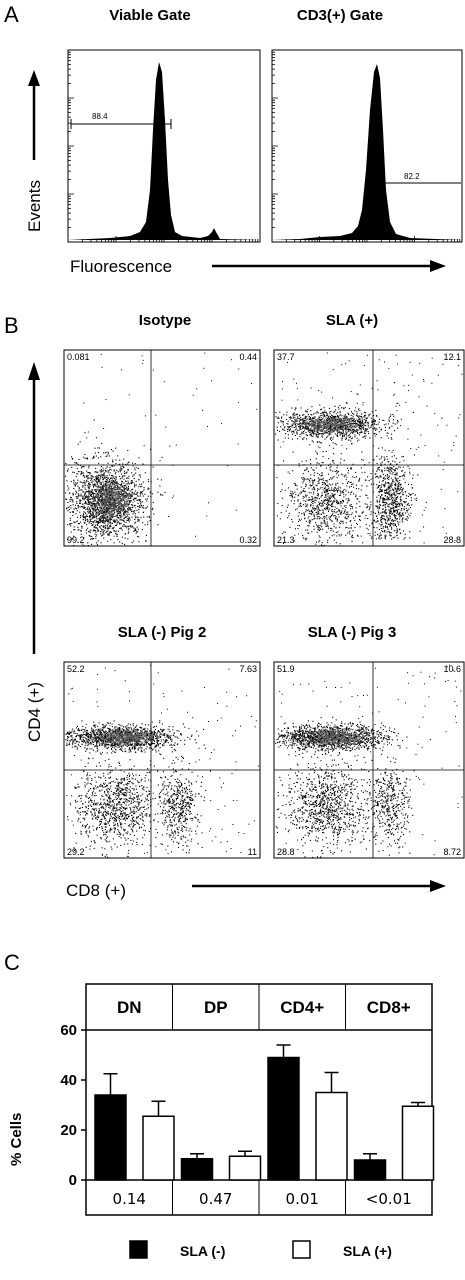 The image size is (465, 1280). I want to click on bar-sla--dp, so click(197, 1169).